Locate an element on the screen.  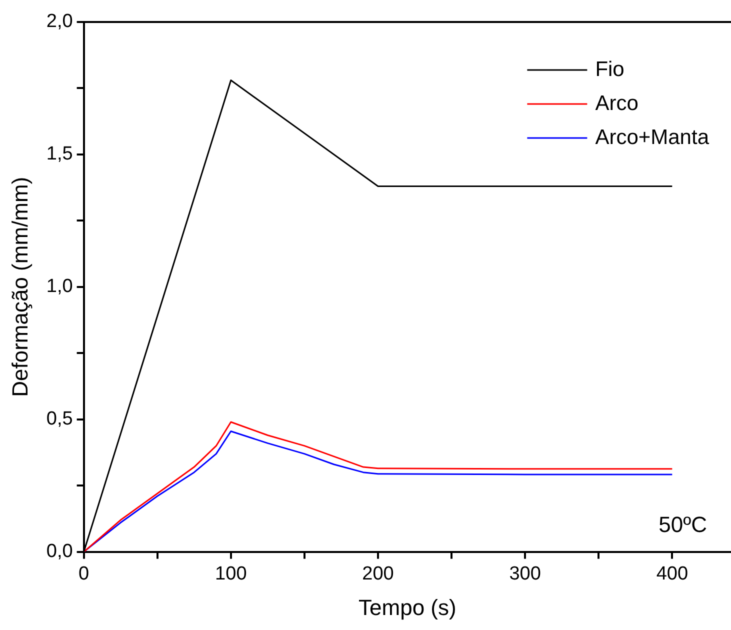
annotation: 50ºC is located at coordinates (683, 524).